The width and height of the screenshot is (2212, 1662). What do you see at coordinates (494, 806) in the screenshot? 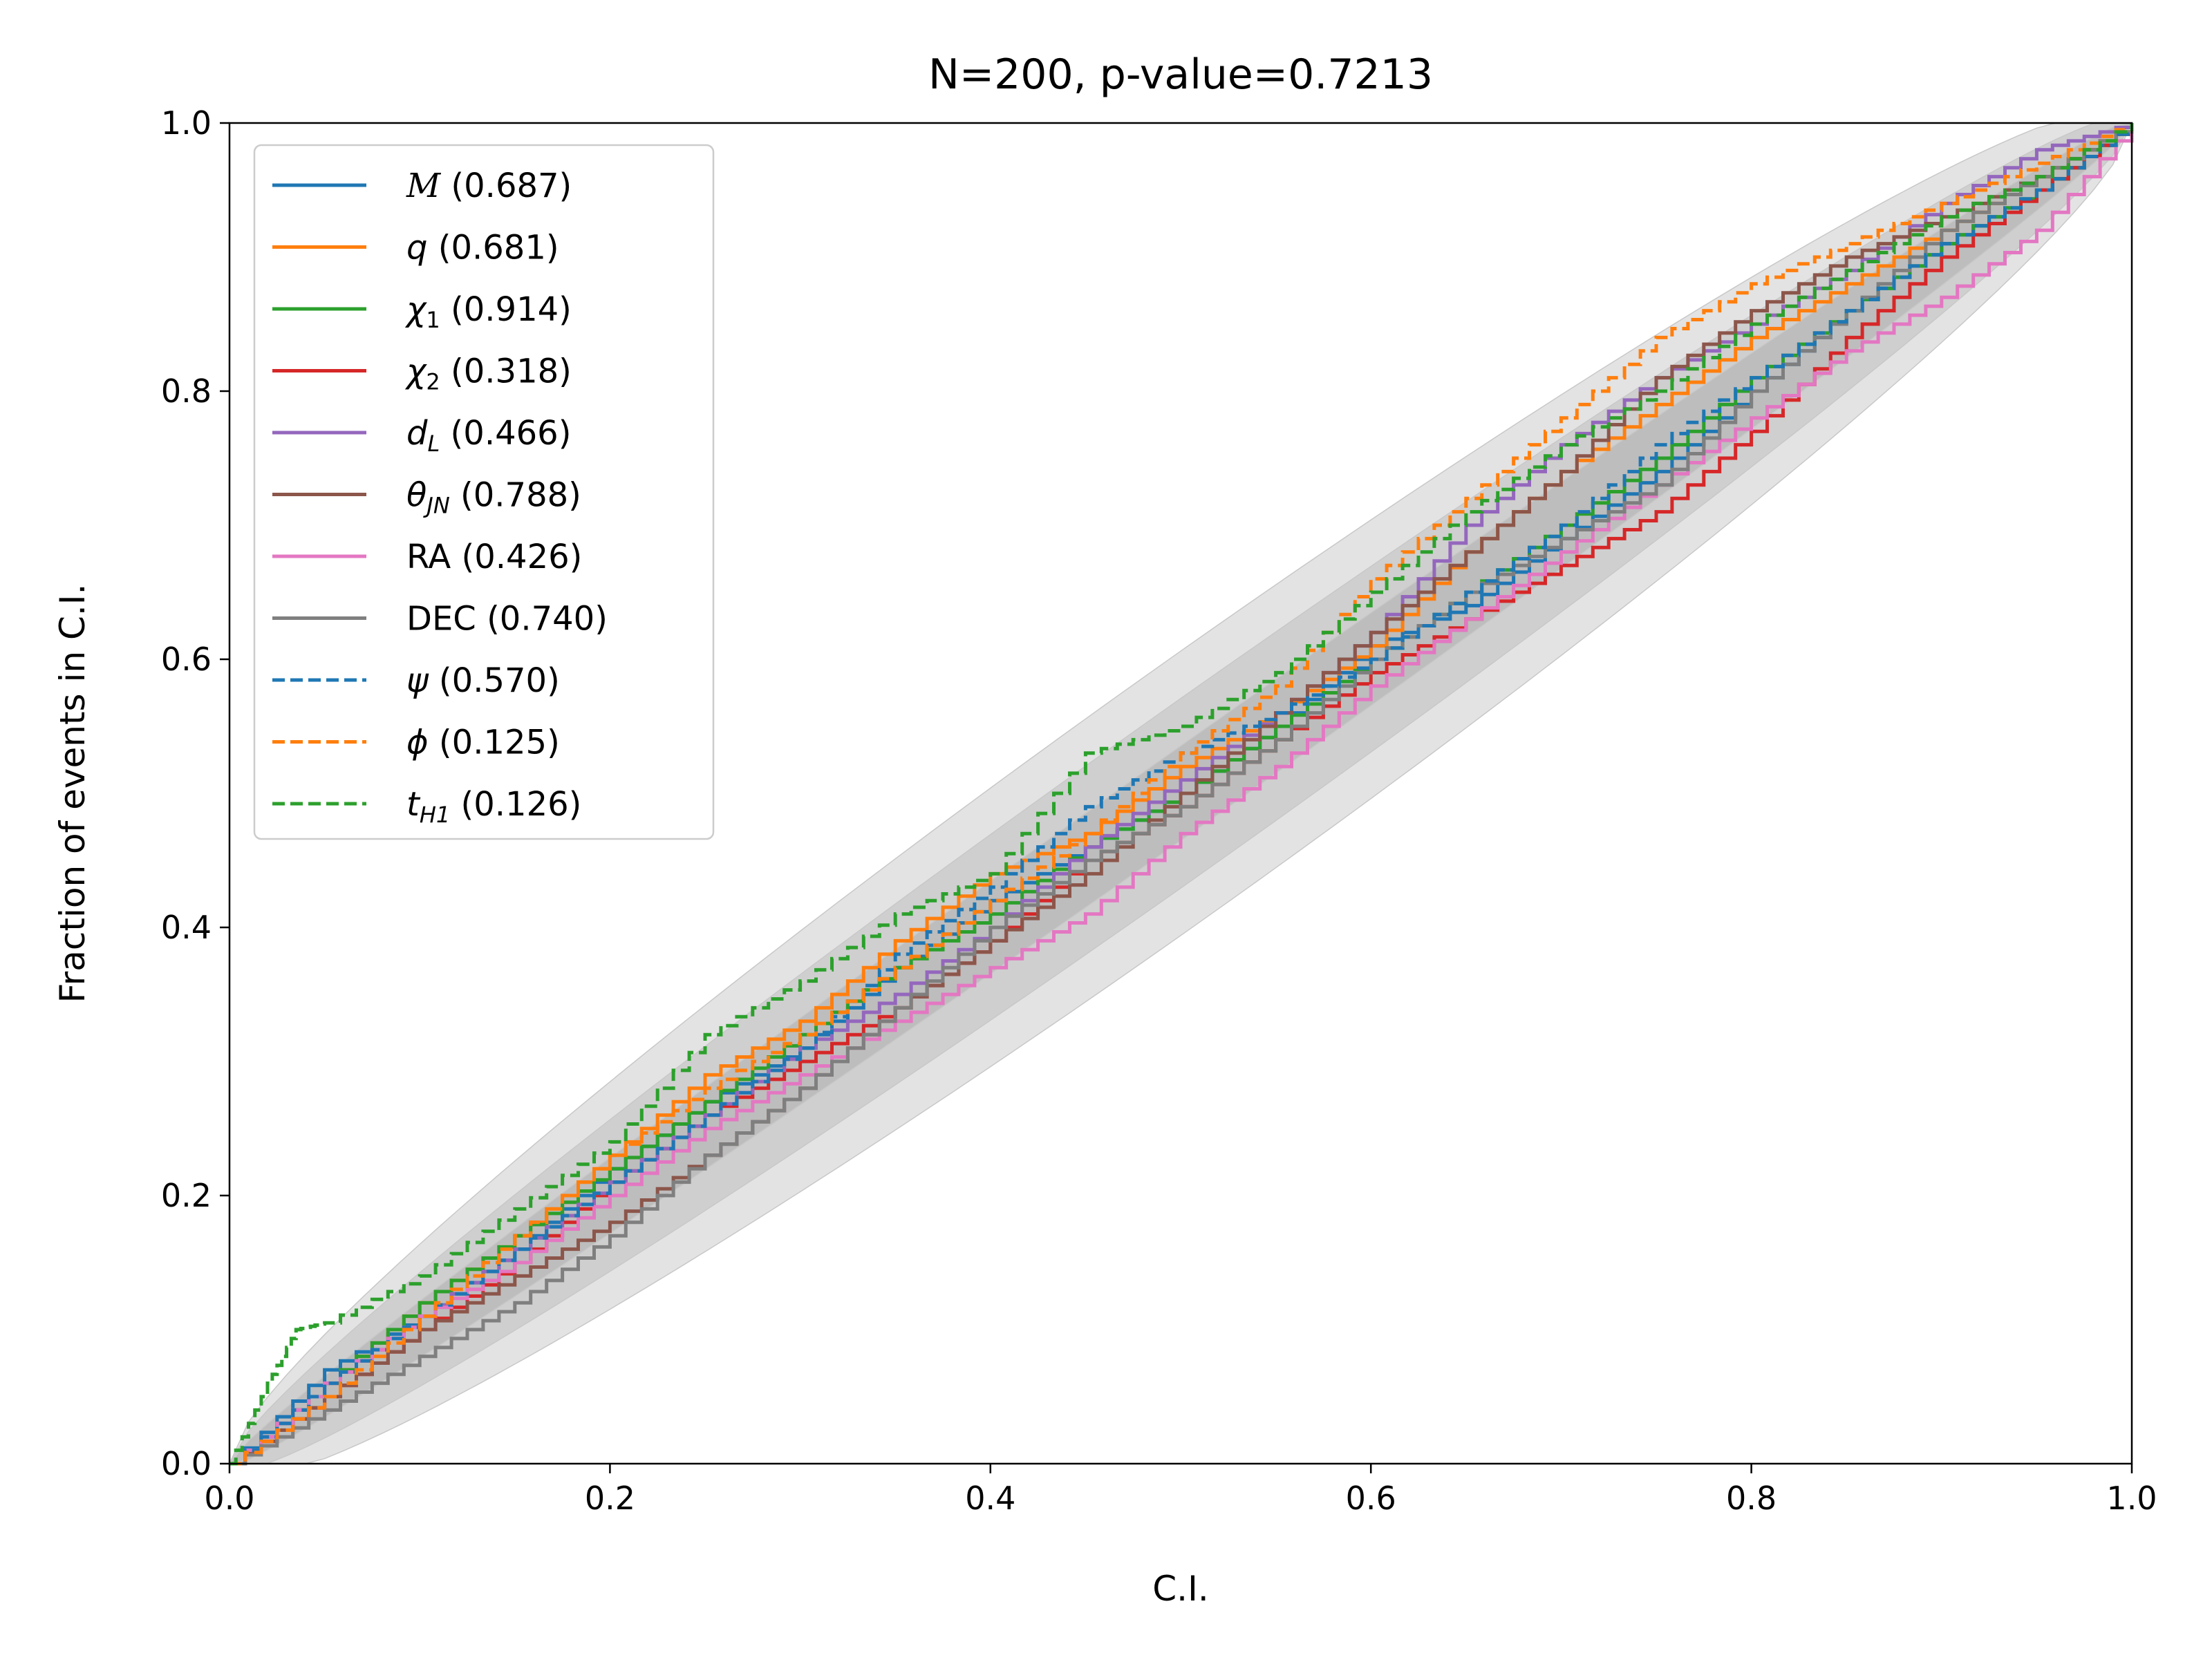
I see `legend-label: tH1 (0.126)` at bounding box center [494, 806].